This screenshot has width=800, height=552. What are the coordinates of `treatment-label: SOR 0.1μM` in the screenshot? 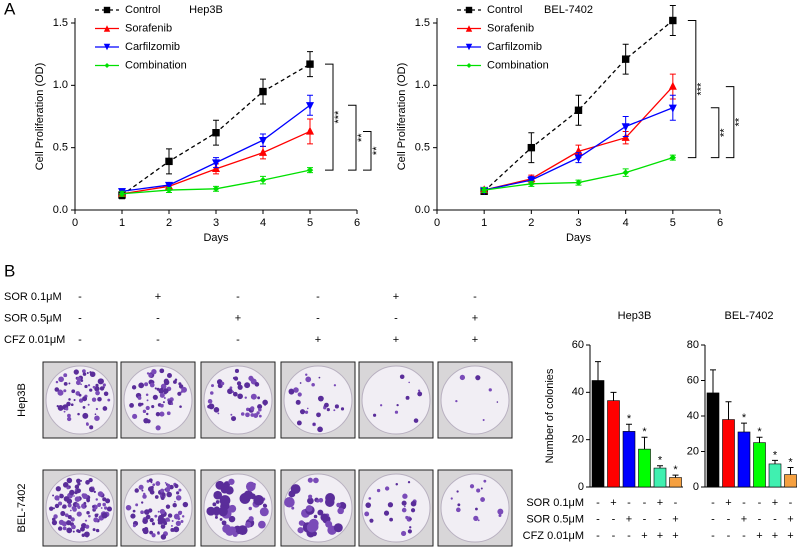 It's located at (555, 503).